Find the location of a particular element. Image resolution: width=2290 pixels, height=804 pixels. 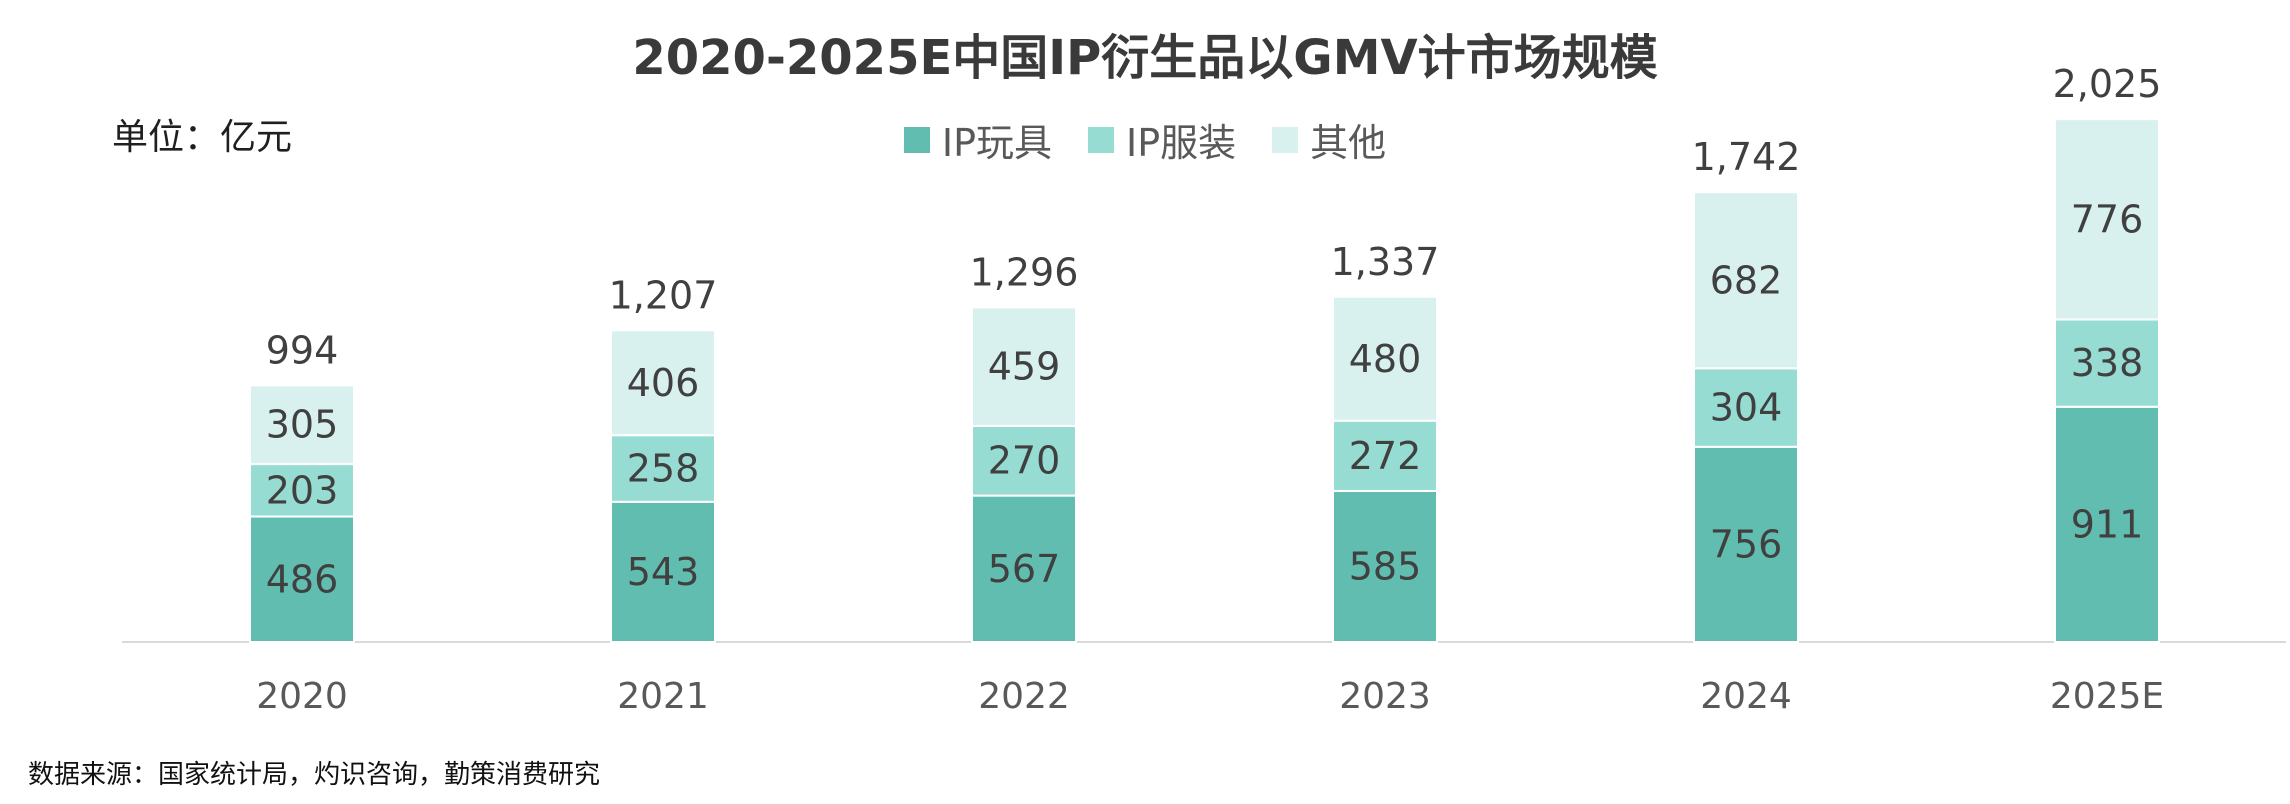

segment-label-2025E-2: 776 is located at coordinates (2107, 219).